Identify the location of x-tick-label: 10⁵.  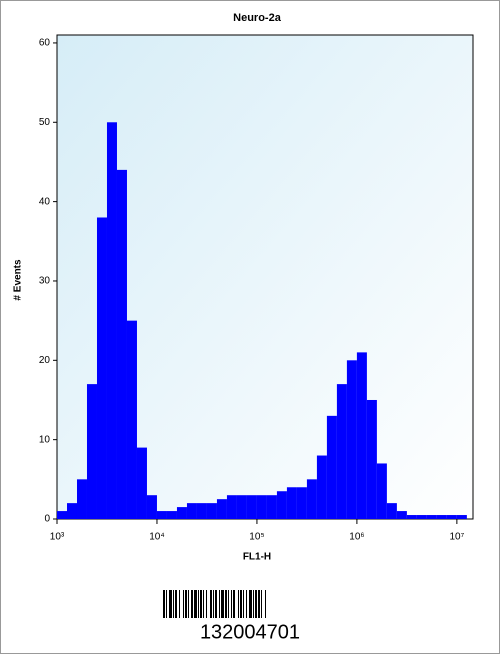
(256, 537).